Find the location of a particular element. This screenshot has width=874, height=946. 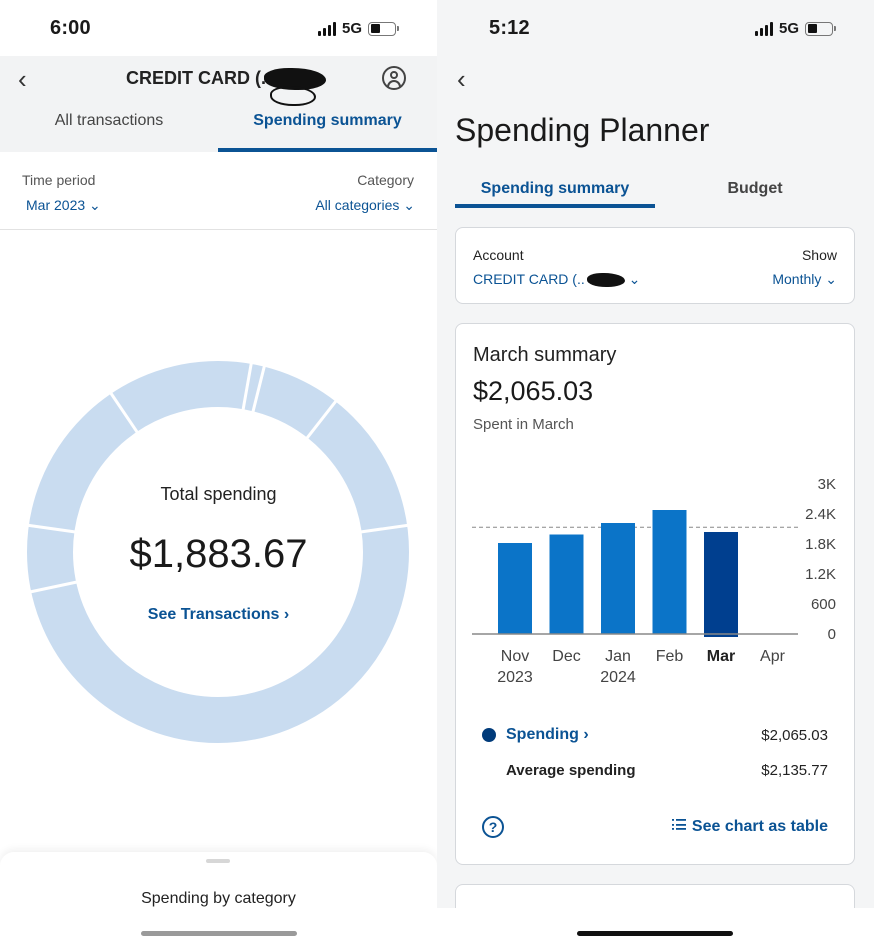

time-period-dropdown: Mar 2023 ⌄ is located at coordinates (63, 205).